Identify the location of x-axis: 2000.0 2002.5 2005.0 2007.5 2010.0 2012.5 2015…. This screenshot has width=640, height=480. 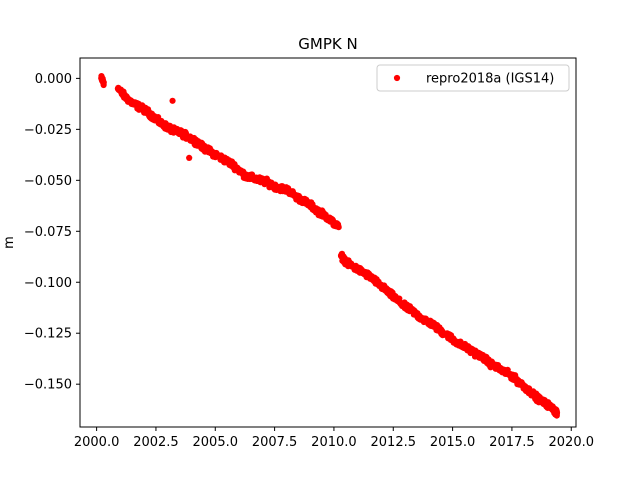
(334, 438).